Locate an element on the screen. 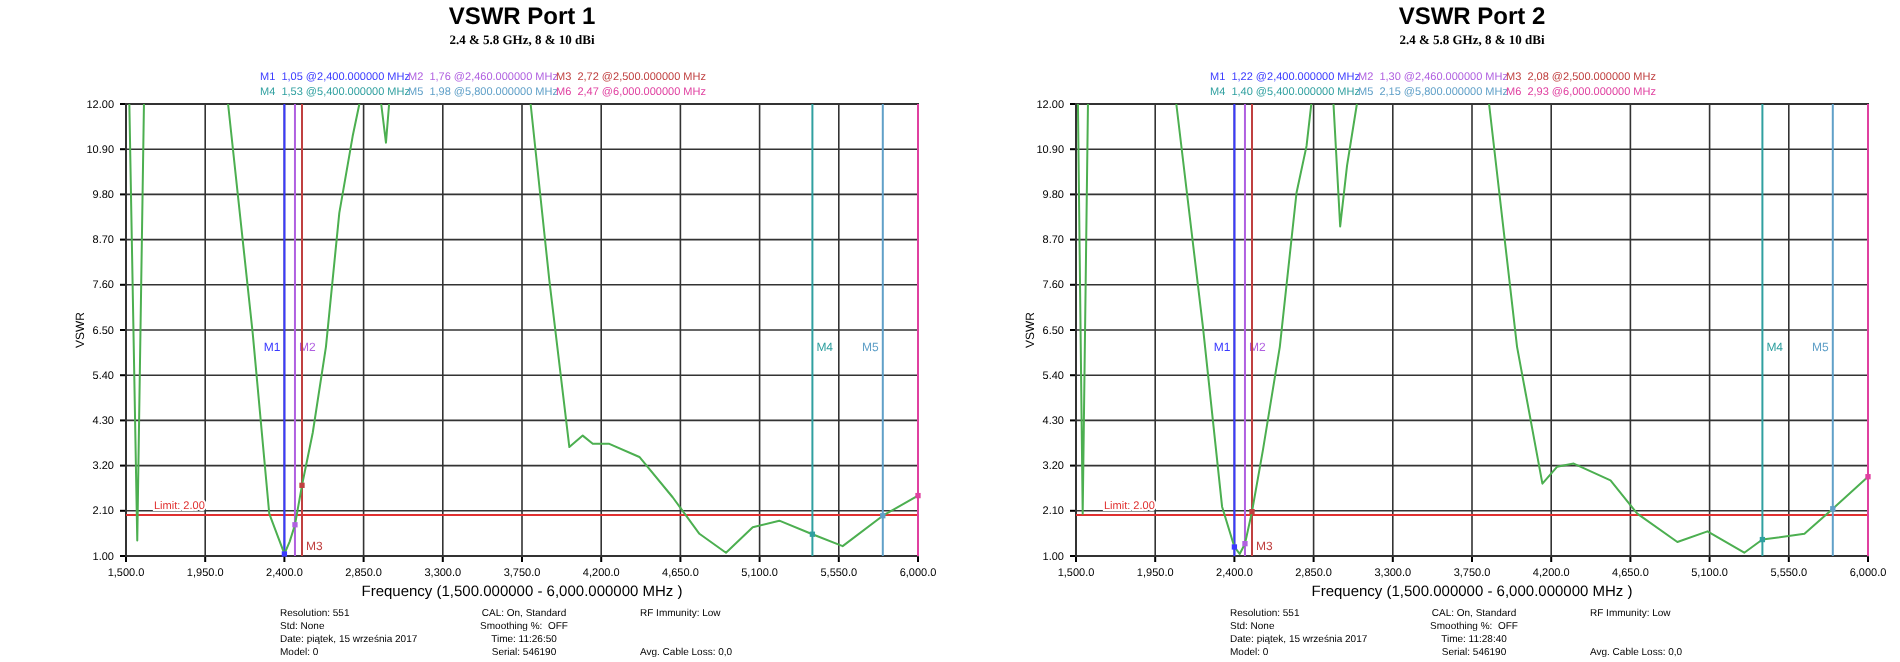 The height and width of the screenshot is (662, 1900). chart-title: VSWR Port 1 is located at coordinates (522, 16).